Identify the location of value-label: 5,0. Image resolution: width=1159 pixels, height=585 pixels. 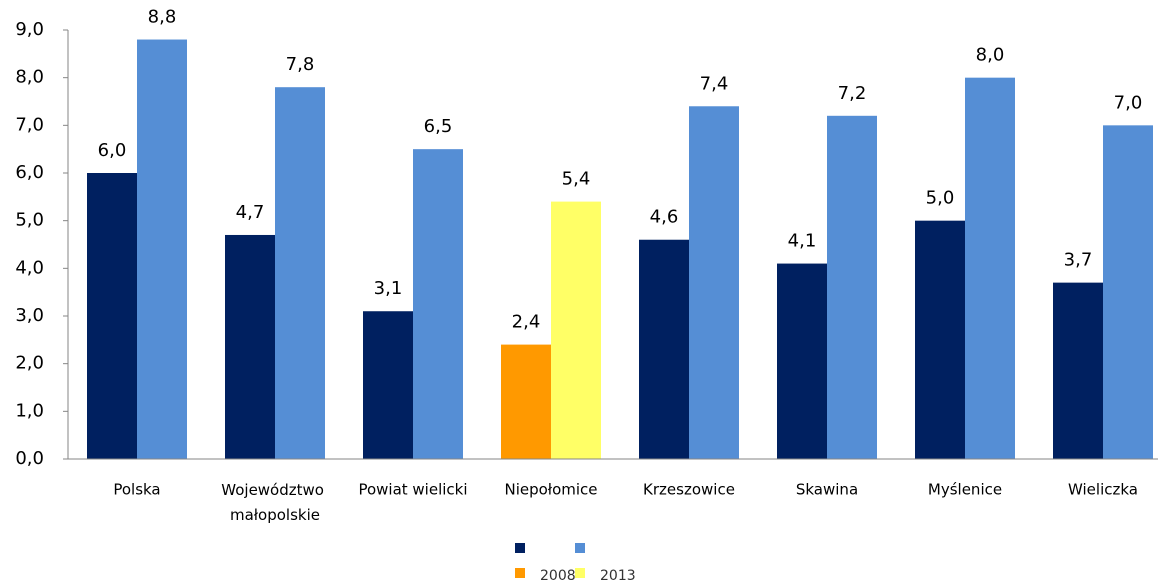
(940, 198).